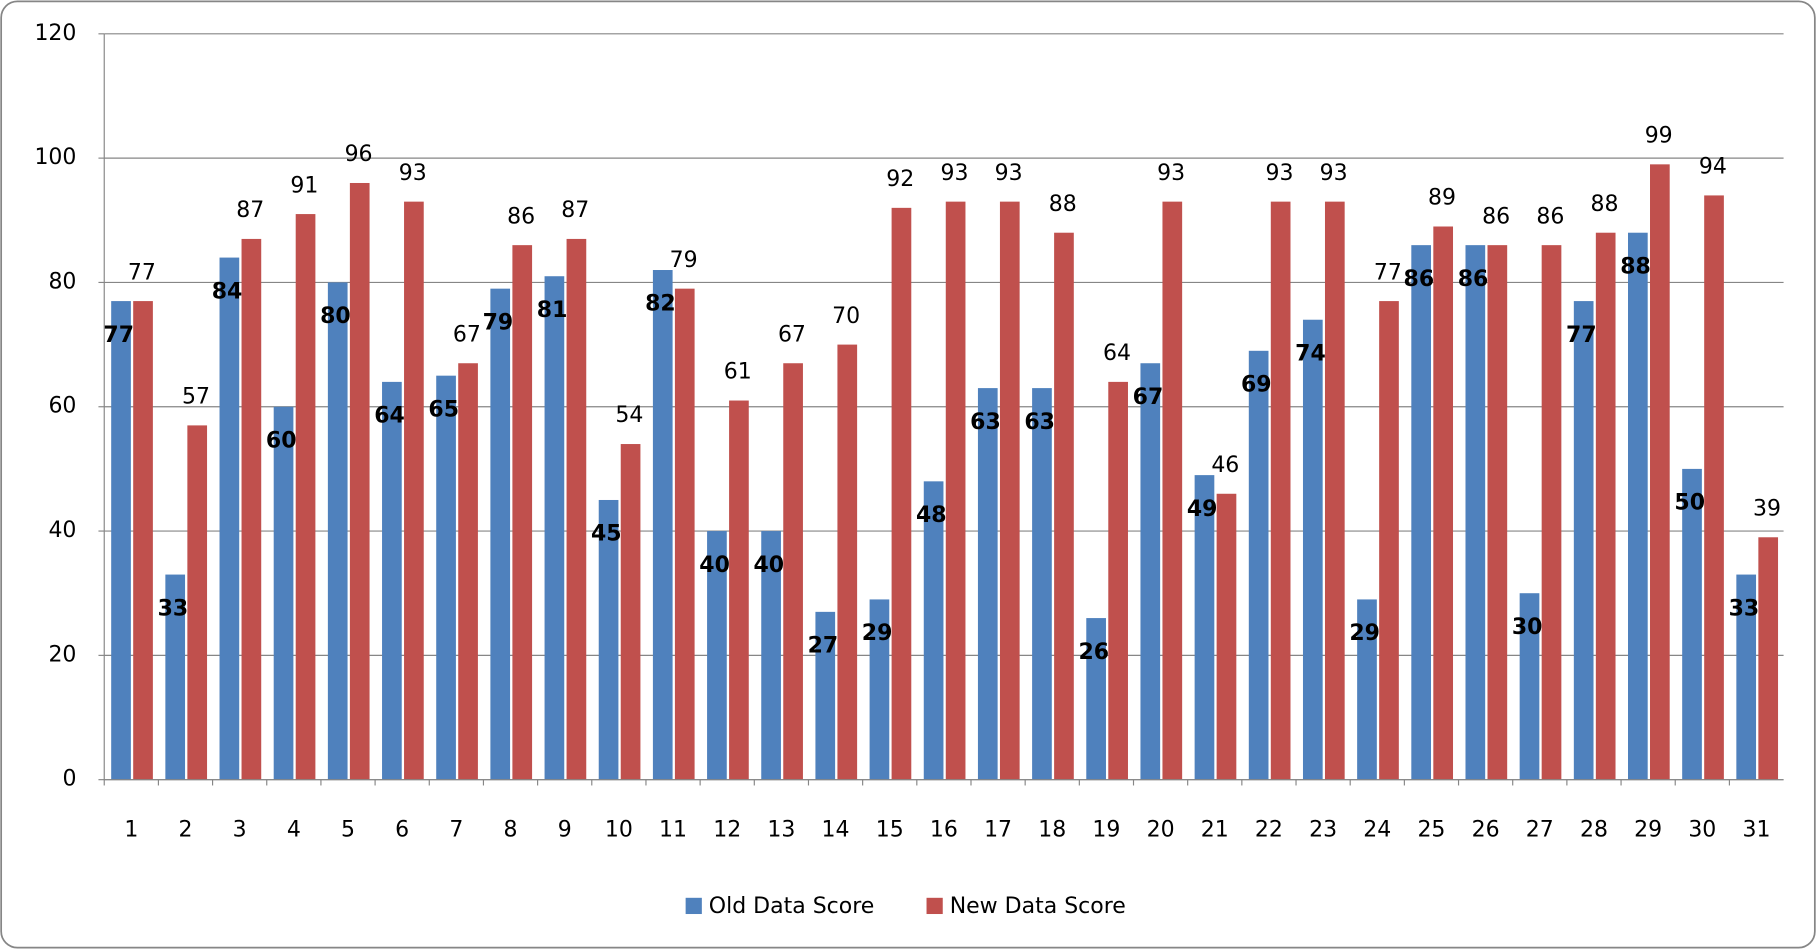 This screenshot has height=949, width=1816. I want to click on x-tick-label: 31, so click(1756, 830).